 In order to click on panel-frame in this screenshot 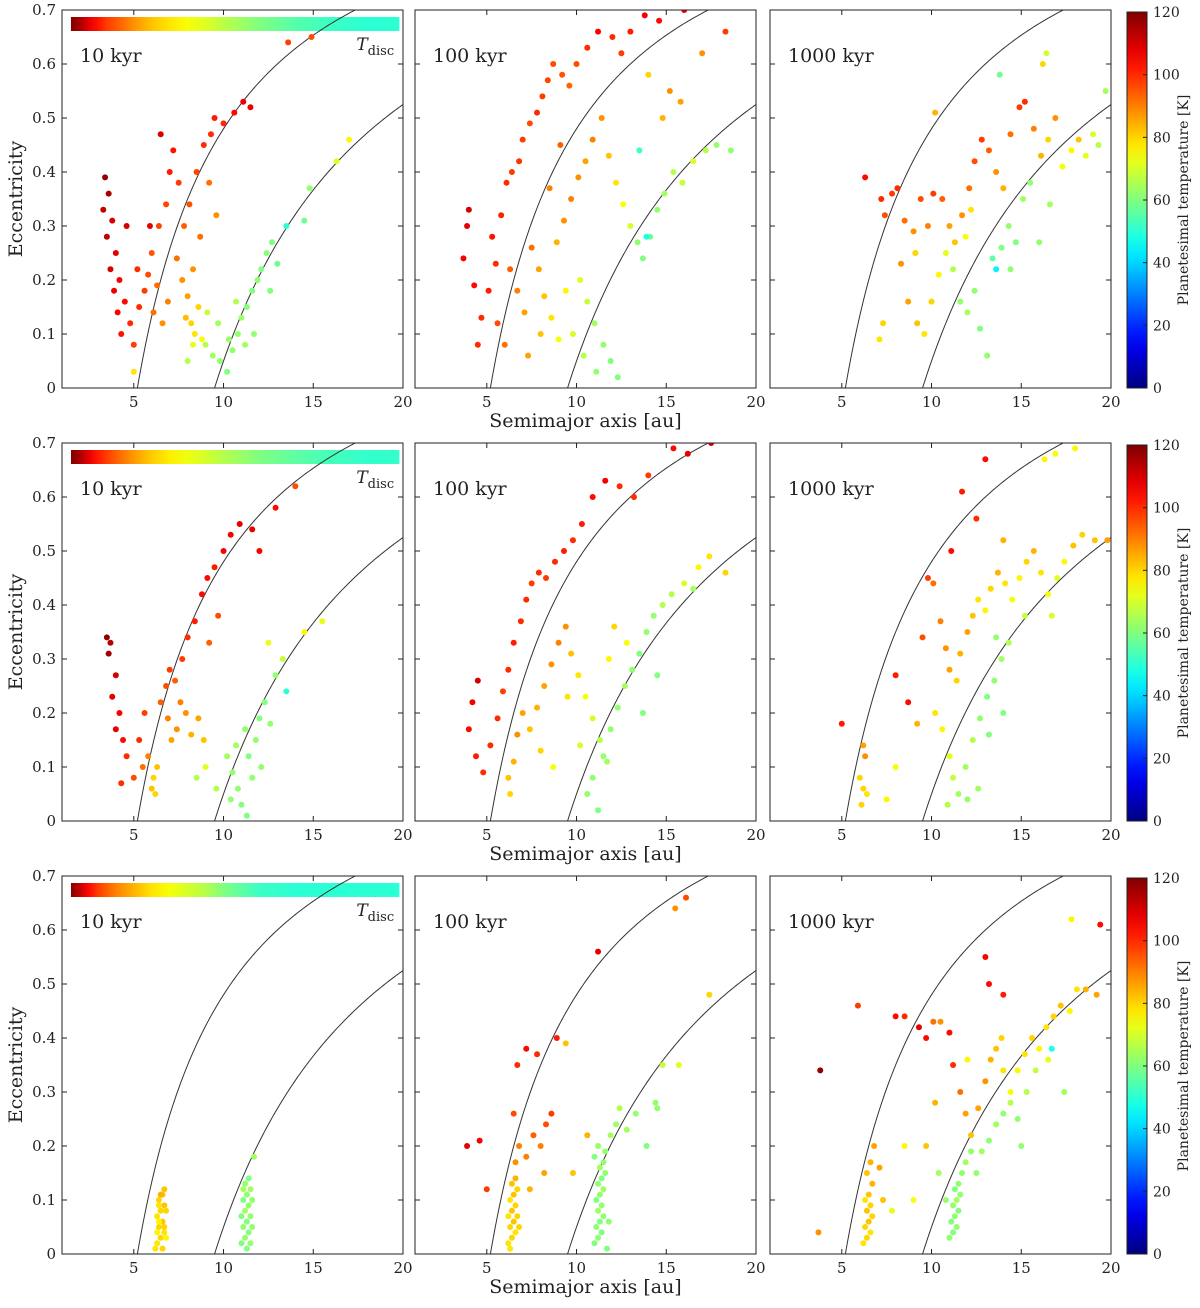, I will do `click(232, 199)`.